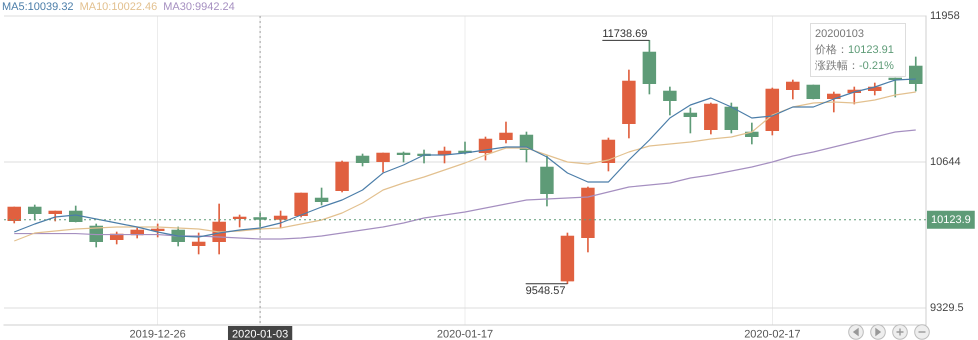  Describe the element at coordinates (951, 220) in the screenshot. I see `ref-line-label: 10123.9` at that location.